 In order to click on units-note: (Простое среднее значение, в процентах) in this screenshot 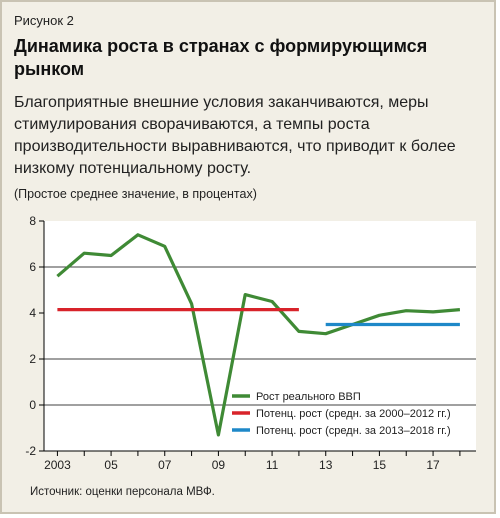, I will do `click(135, 194)`.